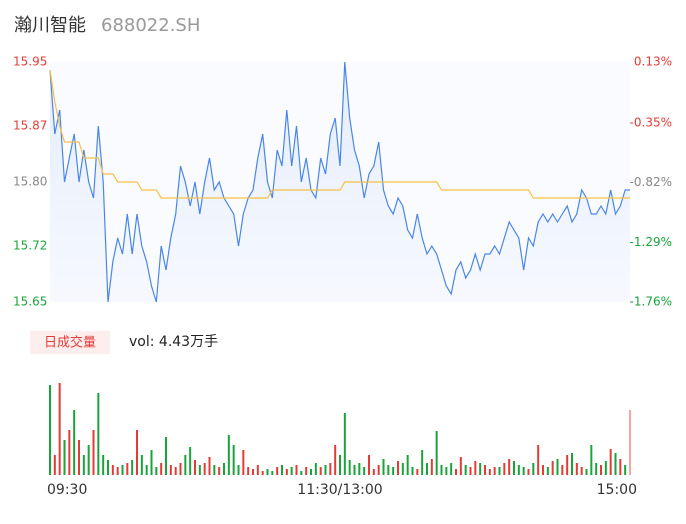 The height and width of the screenshot is (524, 686). I want to click on y2-tick-label: -1.76%, so click(651, 302).